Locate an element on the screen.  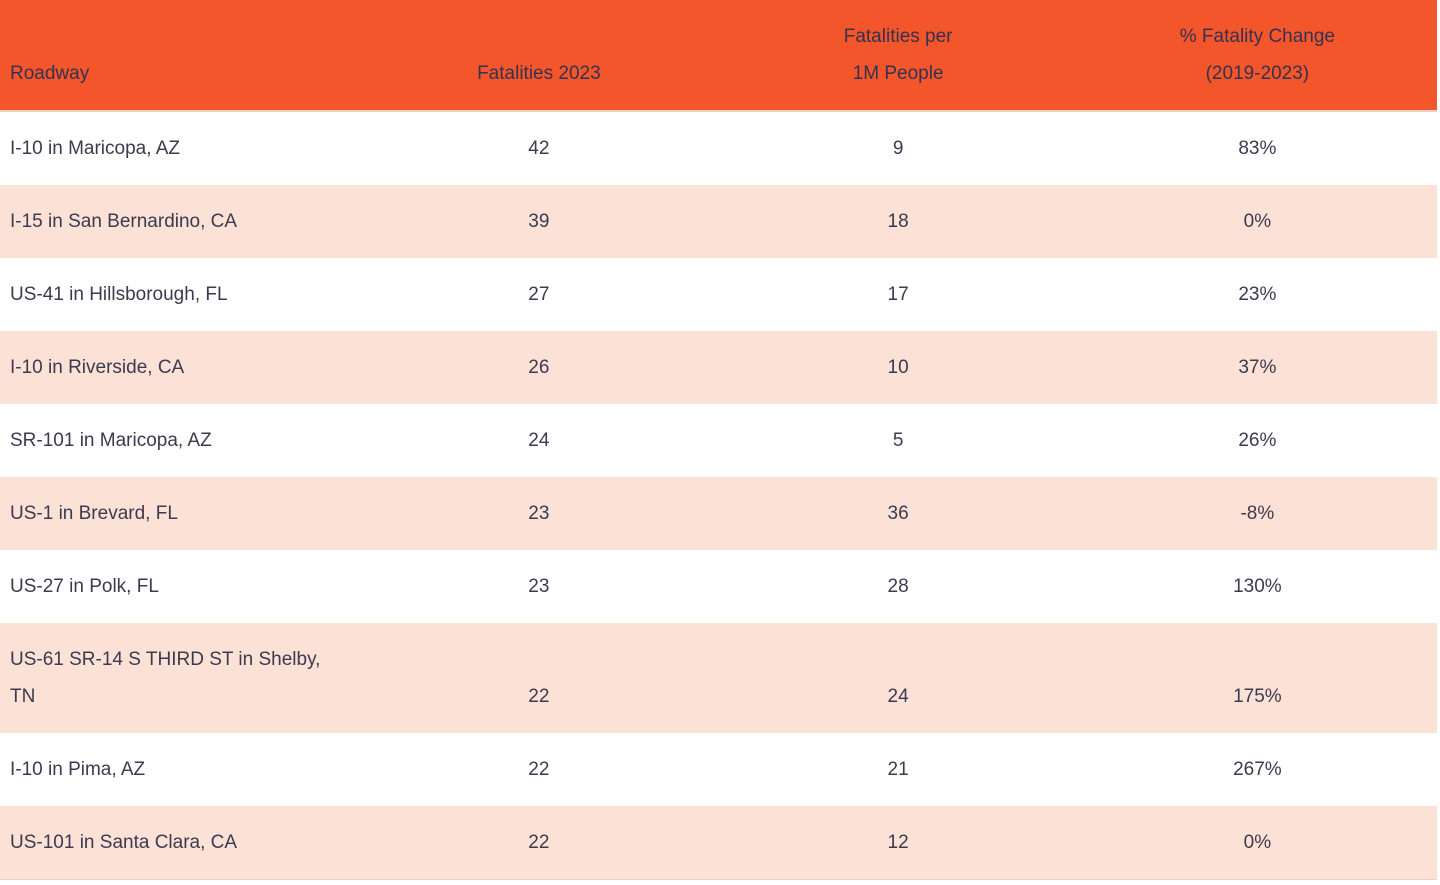
table-row: I-10 in Pima, AZ 22 21 267% is located at coordinates (718, 769).